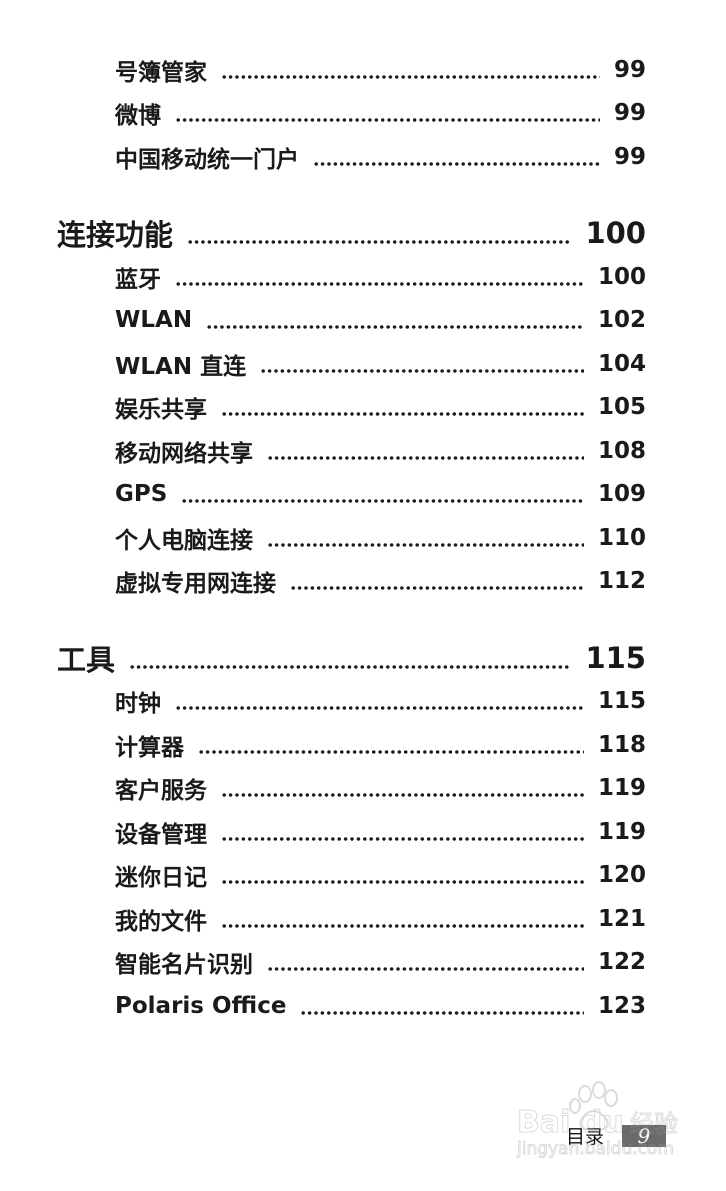 The image size is (726, 1191). I want to click on toc-entry: WLAN 102, so click(380, 321).